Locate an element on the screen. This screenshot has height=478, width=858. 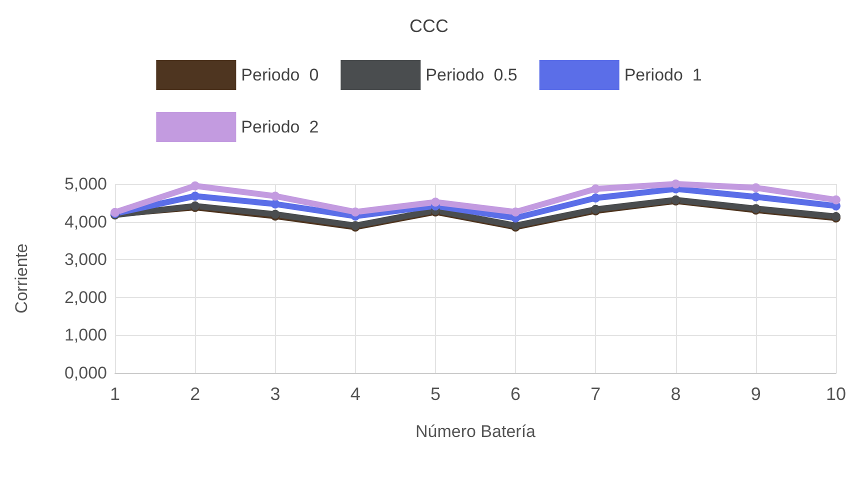
legend-label: Periodo 1 is located at coordinates (663, 75).